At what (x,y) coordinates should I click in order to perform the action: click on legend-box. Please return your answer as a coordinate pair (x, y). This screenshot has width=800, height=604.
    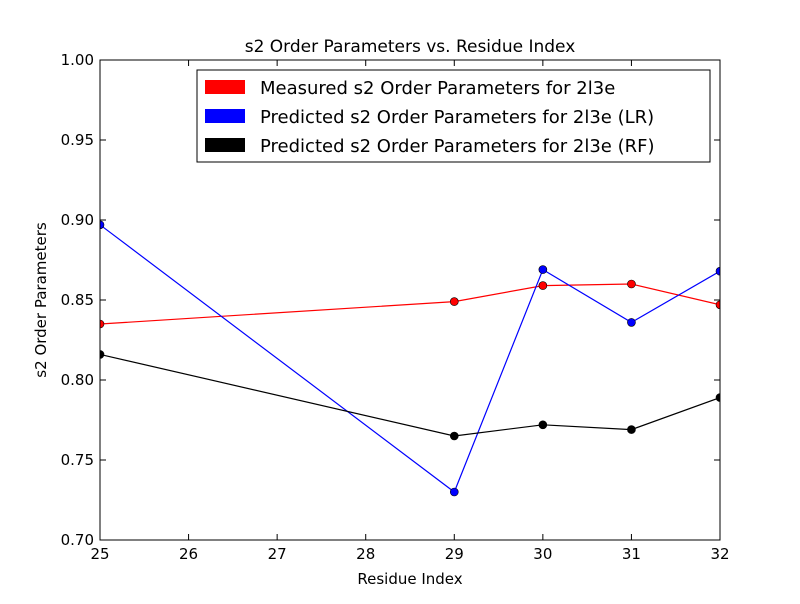
    Looking at the image, I should click on (453, 116).